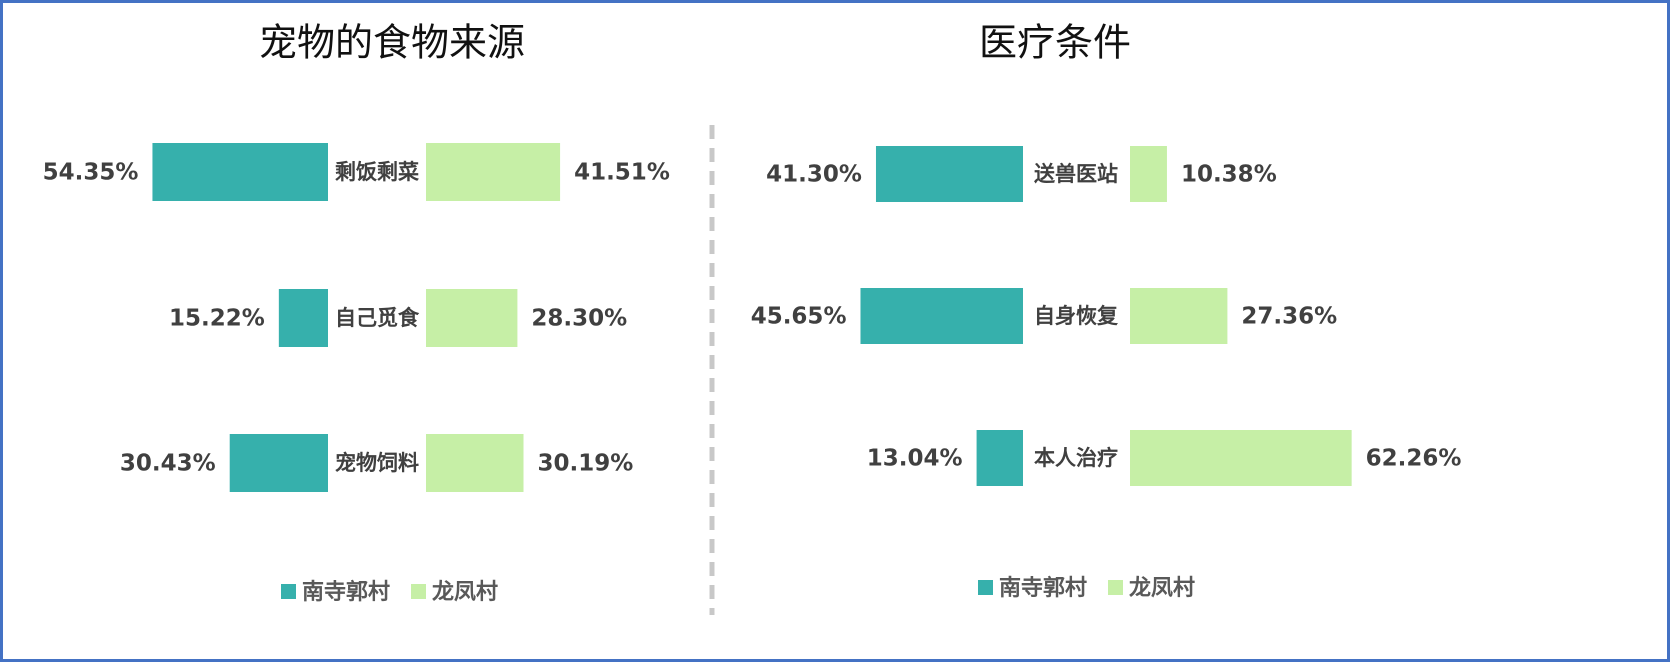 This screenshot has width=1670, height=662. Describe the element at coordinates (1289, 317) in the screenshot. I see `data-label-series-b: 27.36%` at that location.